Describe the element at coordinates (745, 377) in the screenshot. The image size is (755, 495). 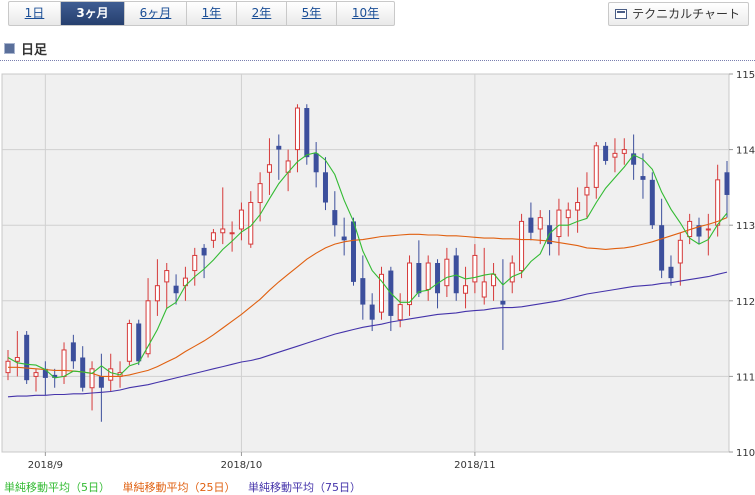
I see `y-tick-label: 111` at that location.